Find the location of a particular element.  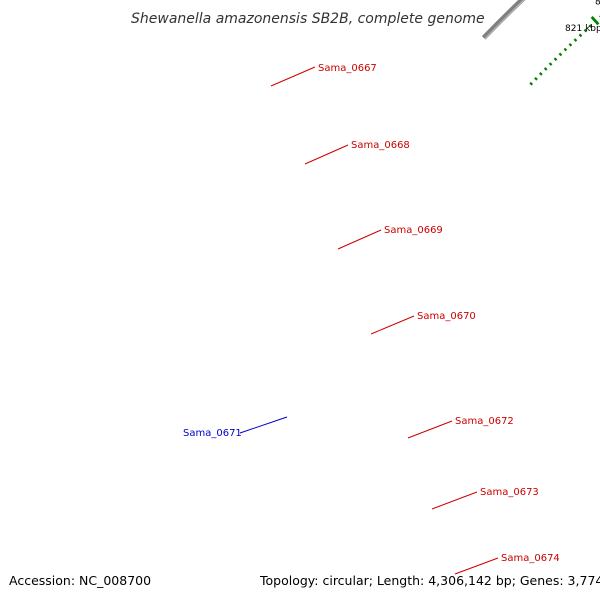

accession-text: Accession: NC_008700 is located at coordinates (80, 580).